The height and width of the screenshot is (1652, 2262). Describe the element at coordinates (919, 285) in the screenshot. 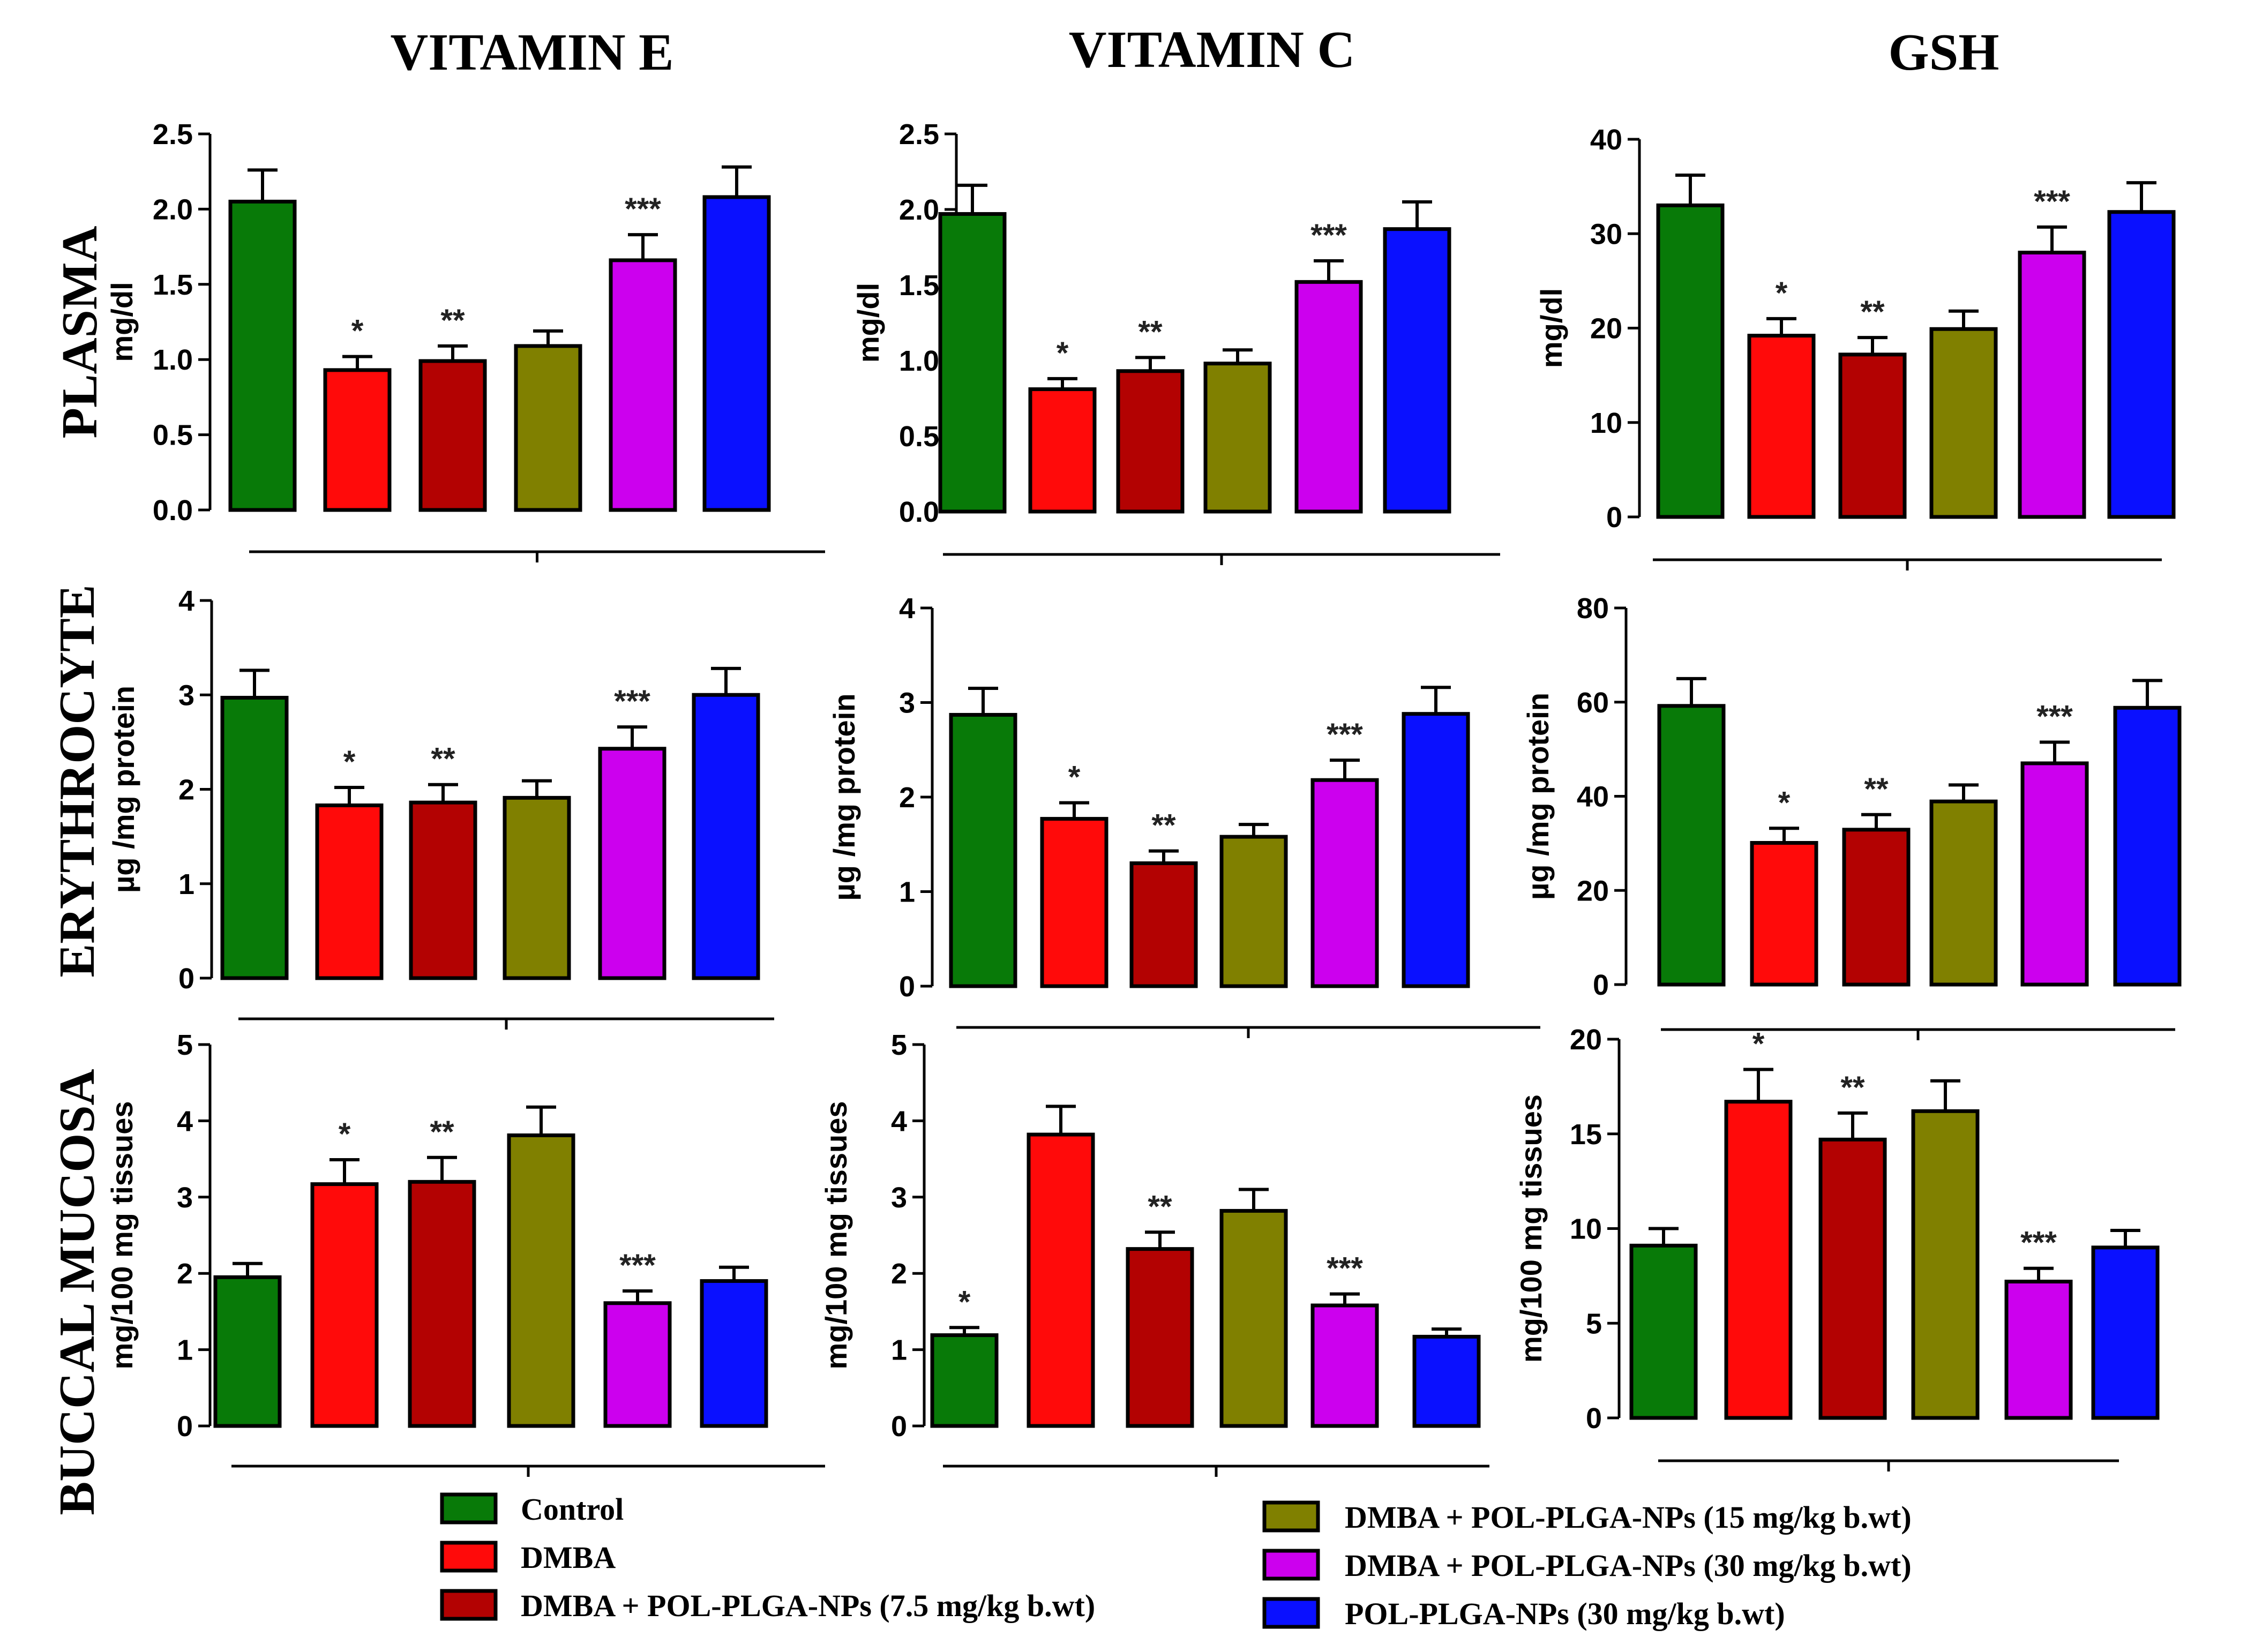

I see `y-tick-label: 1.5` at that location.